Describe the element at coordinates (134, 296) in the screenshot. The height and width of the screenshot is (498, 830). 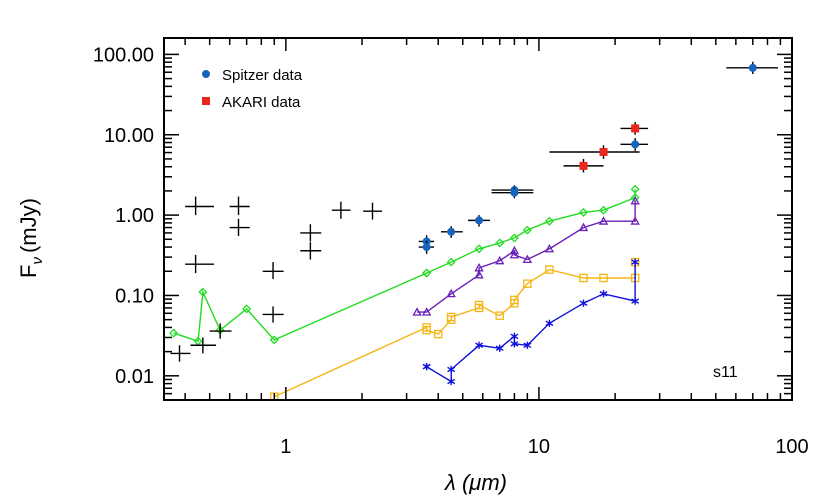
I see `y-tick-label: 0.10` at that location.